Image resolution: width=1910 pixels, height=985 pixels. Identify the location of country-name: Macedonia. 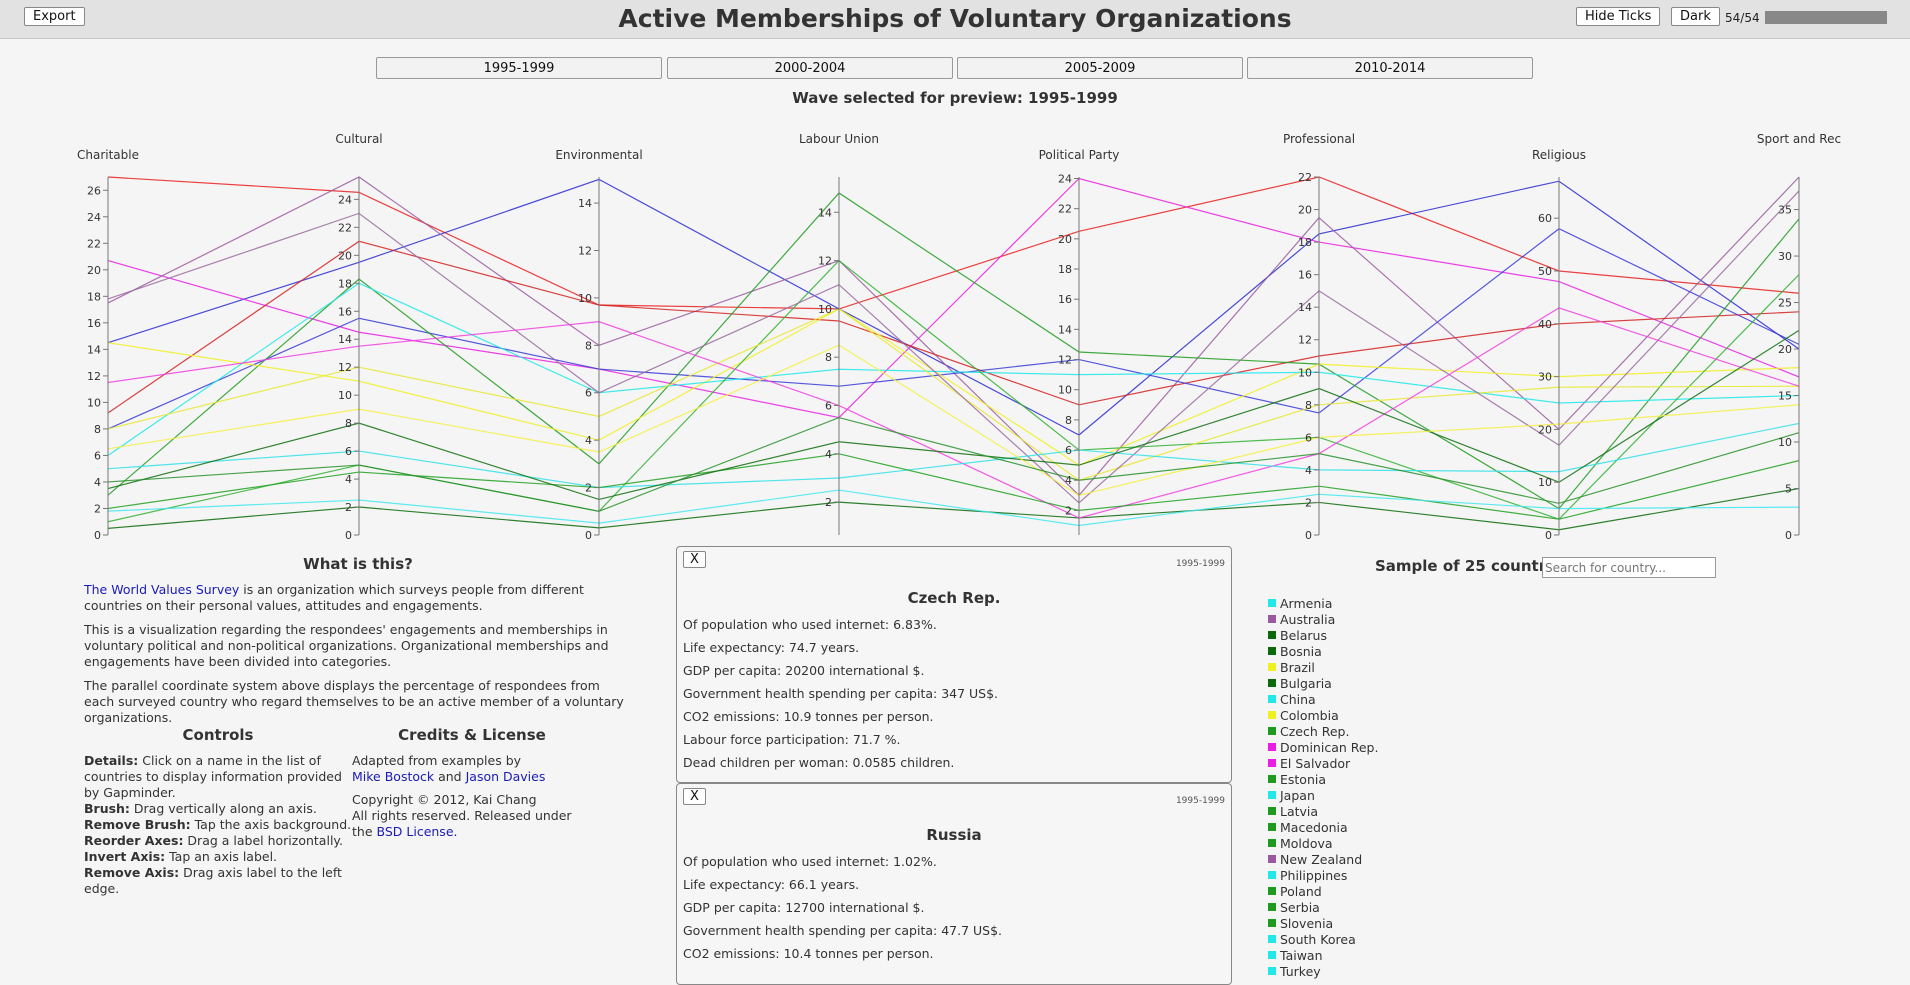
(1314, 827).